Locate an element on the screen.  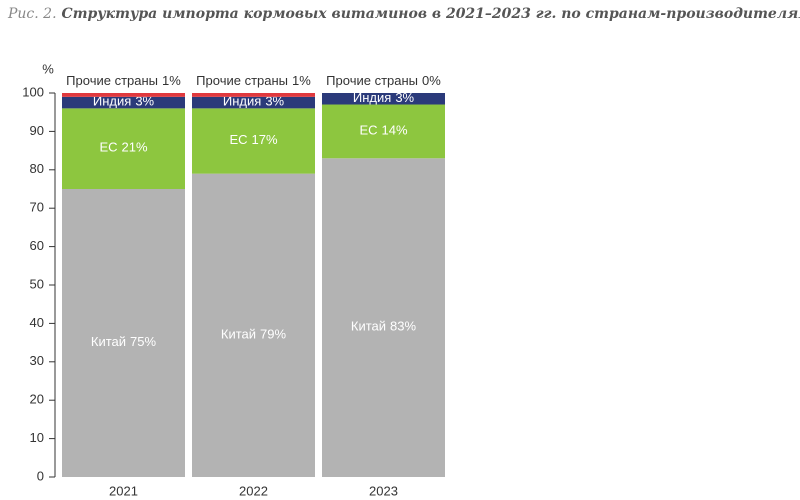
data-label: ЕС 17% is located at coordinates (253, 139).